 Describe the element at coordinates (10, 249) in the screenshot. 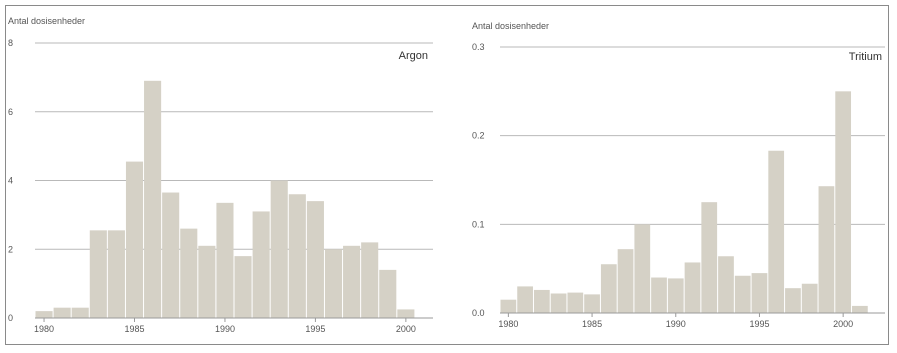

I see `y-tick-label: 2` at that location.